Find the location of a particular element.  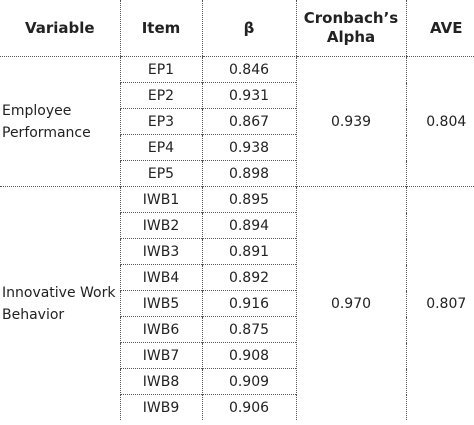

beta-cell: 0.895 is located at coordinates (248, 199).